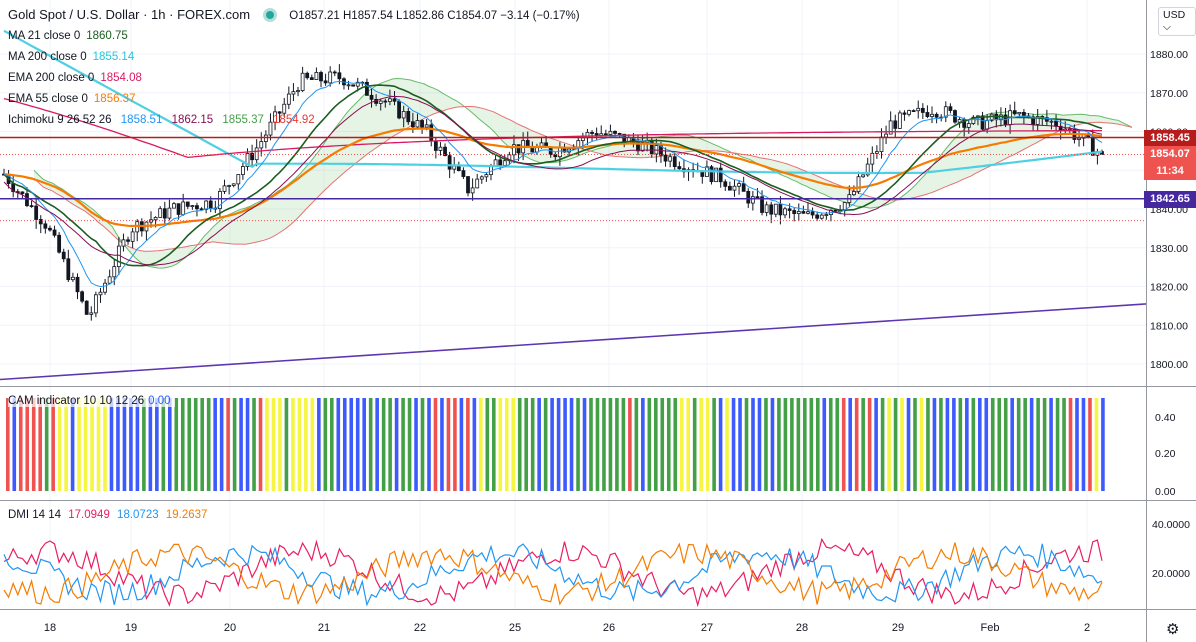 This screenshot has height=642, width=1196. What do you see at coordinates (1170, 138) in the screenshot?
I see `resistance-price-tag: 1858.45` at bounding box center [1170, 138].